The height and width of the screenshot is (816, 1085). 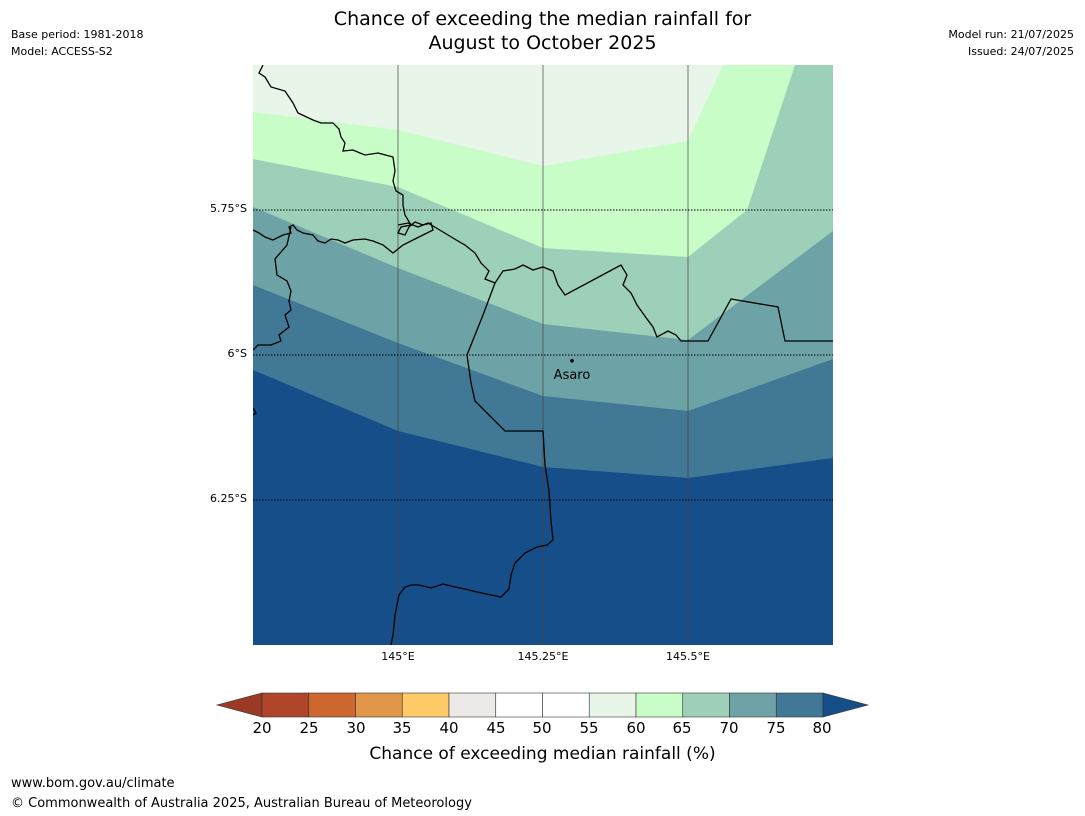 What do you see at coordinates (93, 783) in the screenshot?
I see `footer-url: www.bom.gov.au/climate` at bounding box center [93, 783].